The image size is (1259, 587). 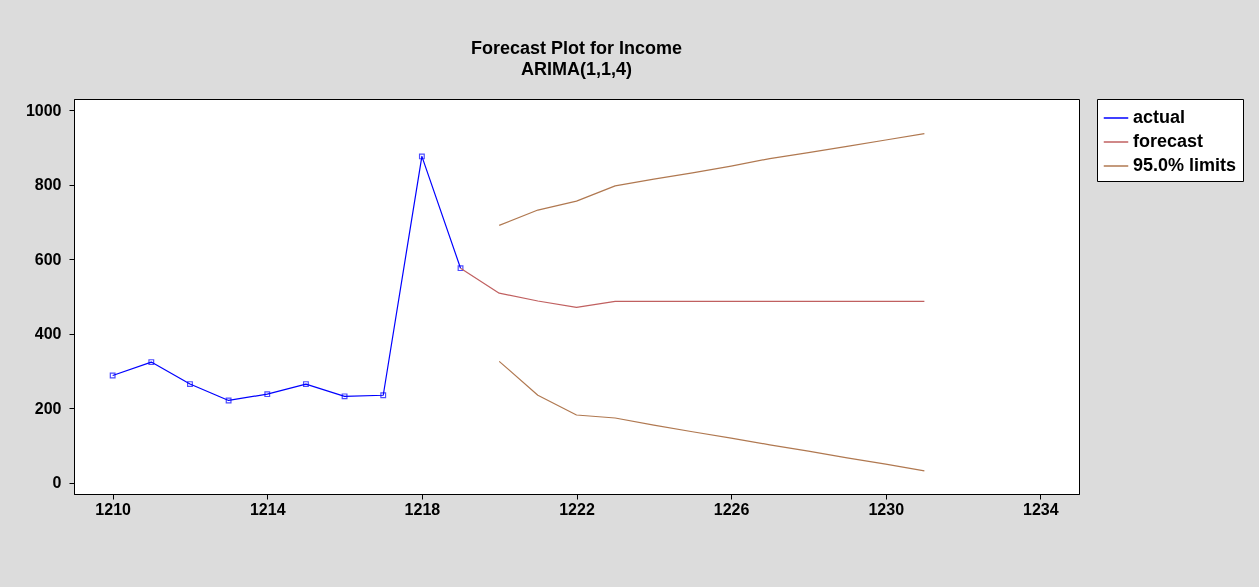 I want to click on x-tick-label: 1226, so click(x=731, y=509).